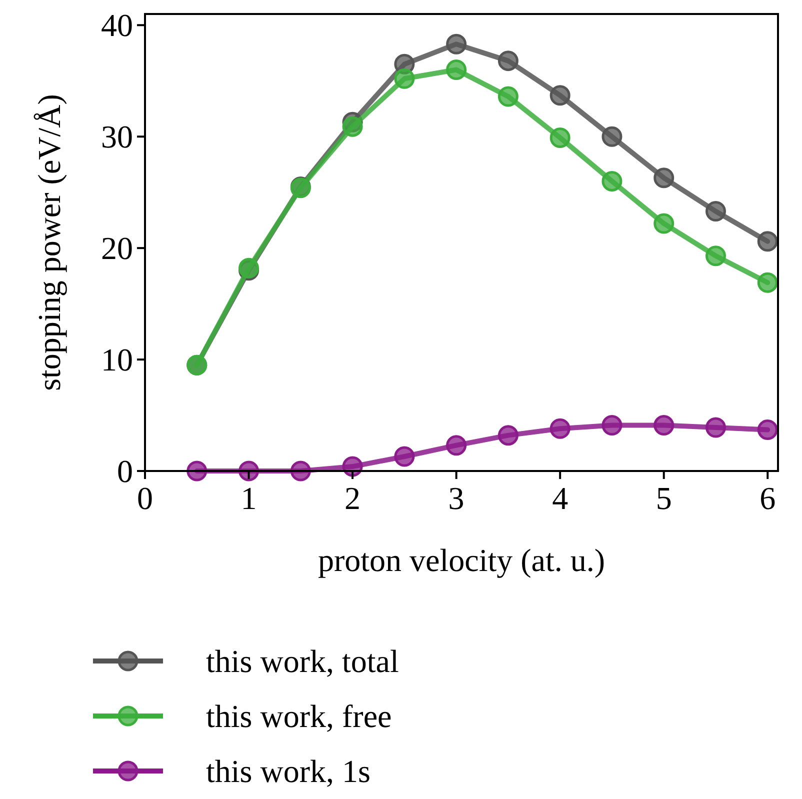 This screenshot has height=799, width=802. Describe the element at coordinates (352, 498) in the screenshot. I see `x-tick-label: 2` at that location.